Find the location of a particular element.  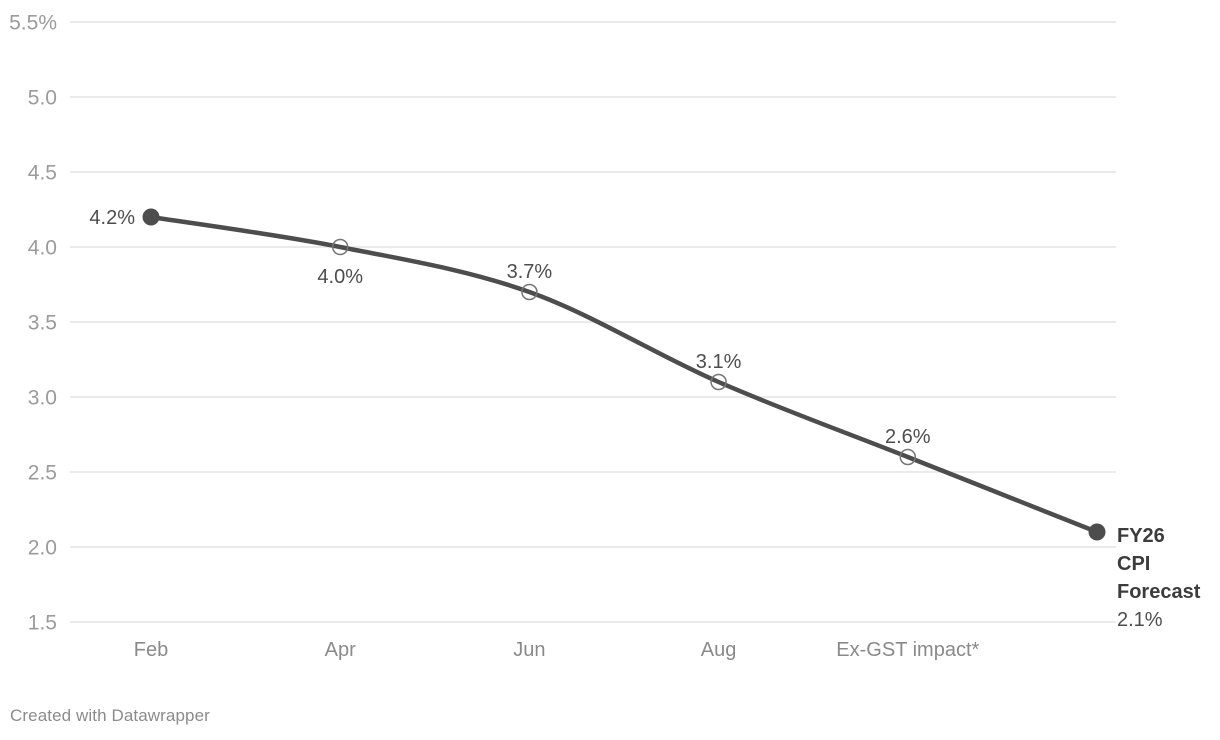

point-value-label: 3.1% is located at coordinates (719, 362).